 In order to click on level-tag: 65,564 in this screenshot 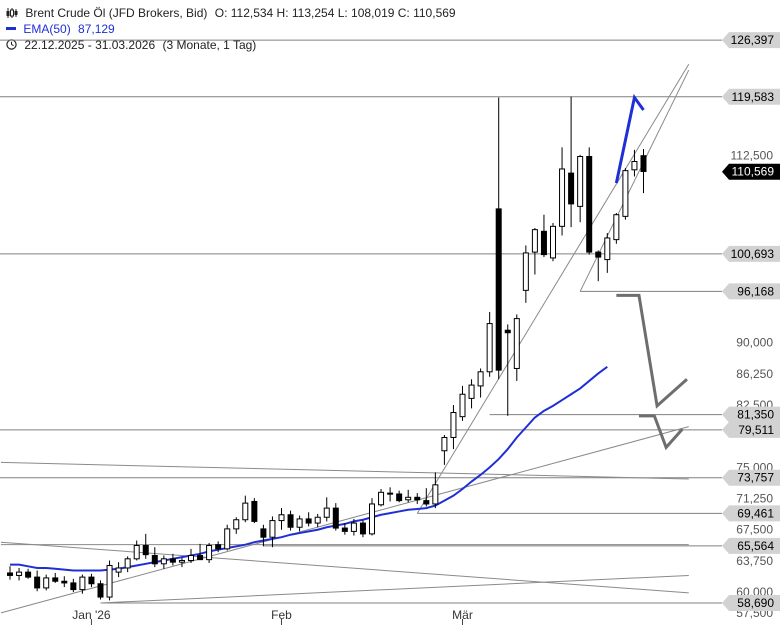, I will do `click(755, 546)`.